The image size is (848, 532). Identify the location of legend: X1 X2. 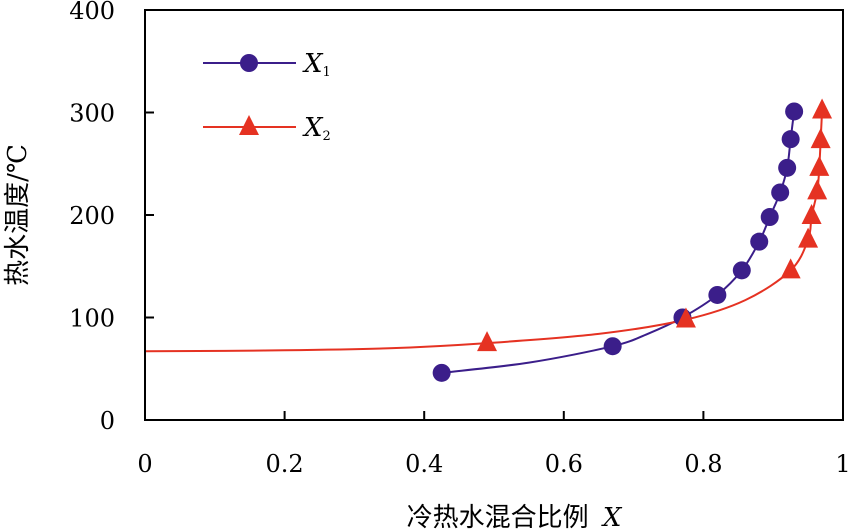
(267, 96).